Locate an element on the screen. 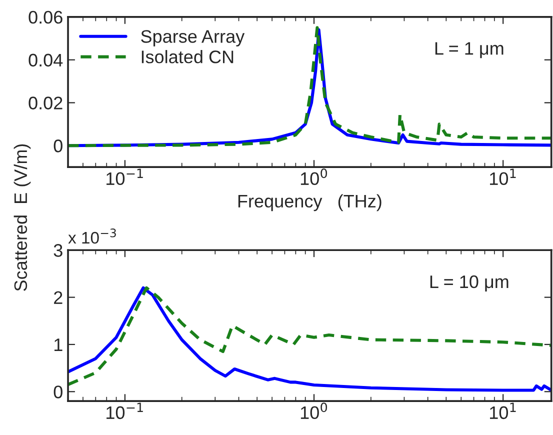 The width and height of the screenshot is (553, 435). y-tick-label: 3 is located at coordinates (58, 250).